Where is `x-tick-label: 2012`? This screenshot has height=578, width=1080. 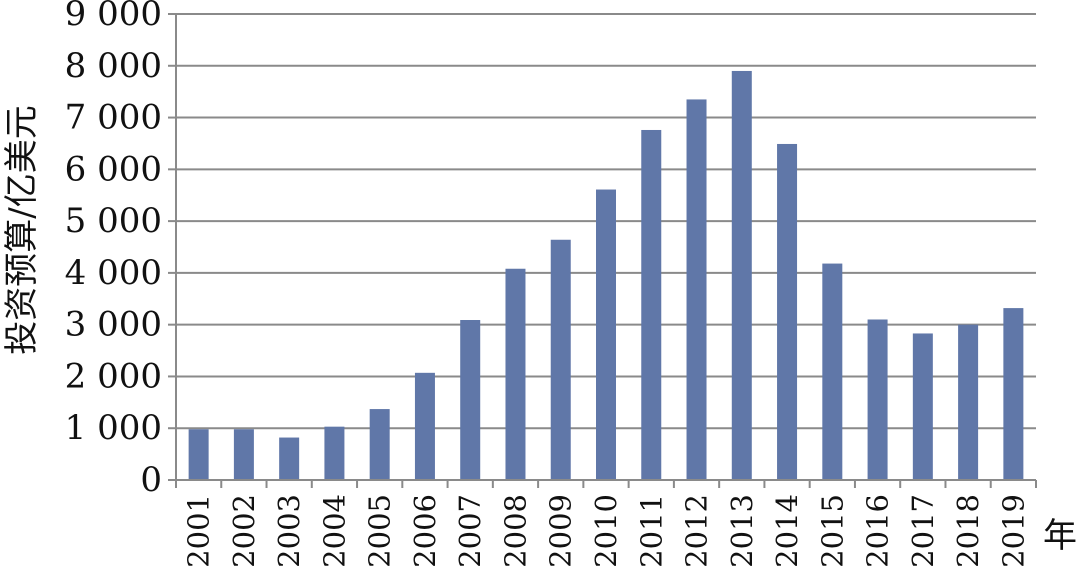
x-tick-label: 2012 is located at coordinates (697, 531).